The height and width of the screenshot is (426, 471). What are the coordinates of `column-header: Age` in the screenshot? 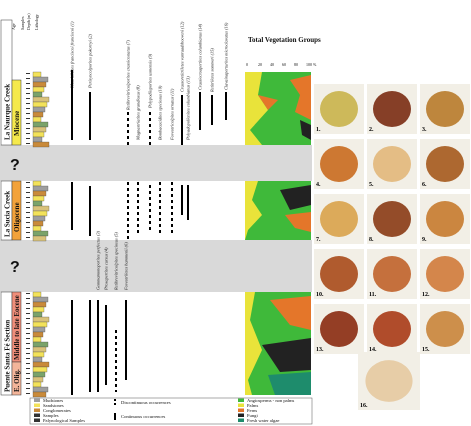 It's located at (13, 26).